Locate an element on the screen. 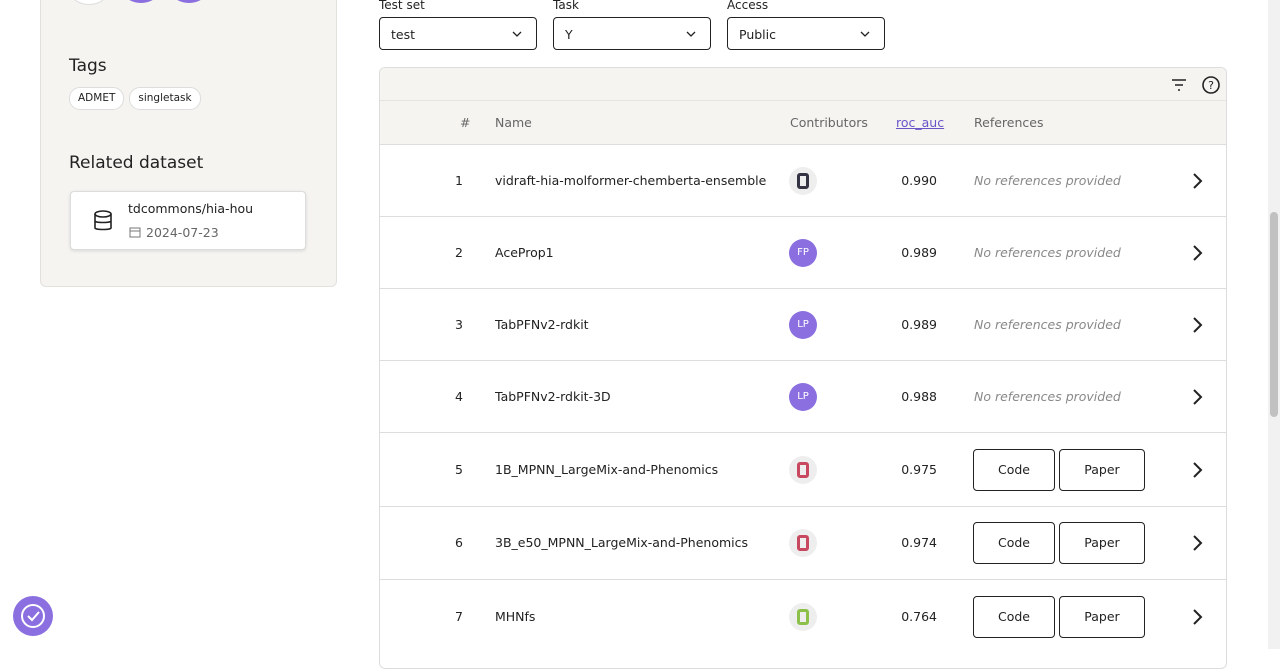  table-row: 2 AceProp1 FP 0.989 No references provided is located at coordinates (803, 252).